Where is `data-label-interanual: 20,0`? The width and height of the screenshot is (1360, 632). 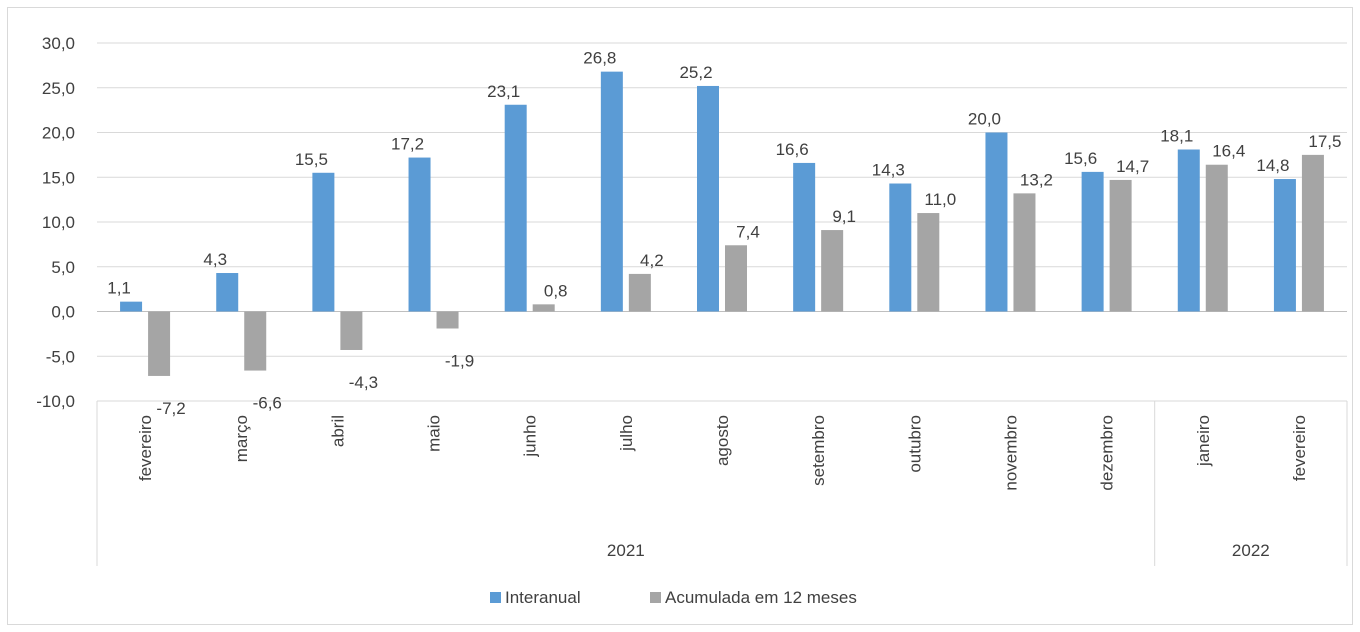
data-label-interanual: 20,0 is located at coordinates (984, 119).